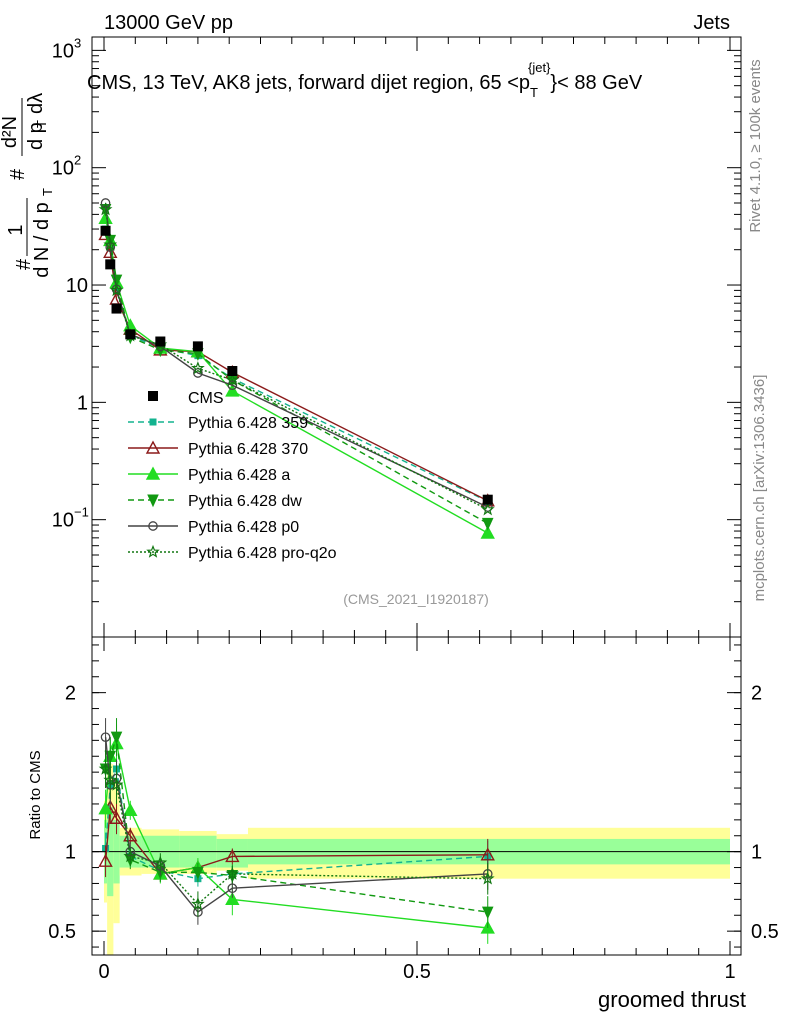  Describe the element at coordinates (103, 972) in the screenshot. I see `x-tick-label: 0` at that location.